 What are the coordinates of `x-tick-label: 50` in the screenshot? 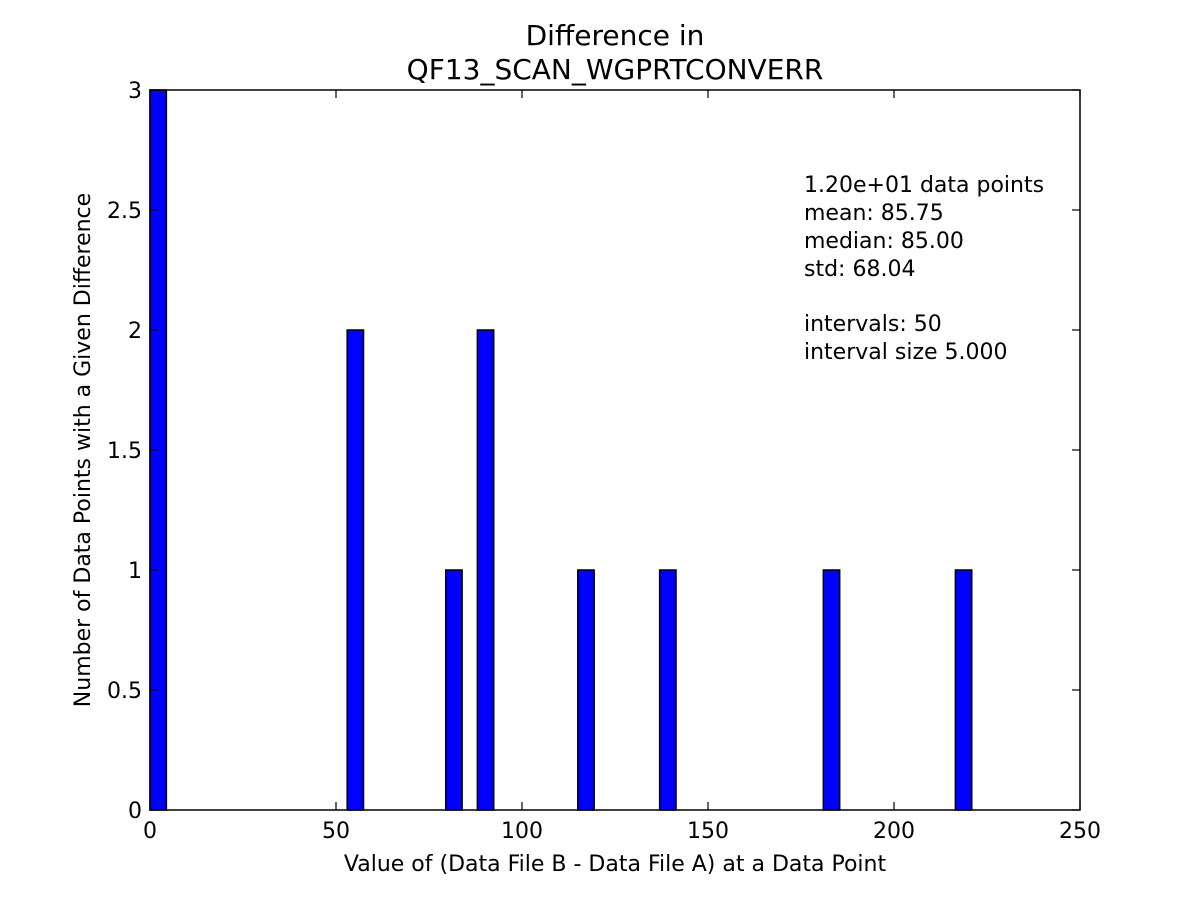 It's located at (336, 831).